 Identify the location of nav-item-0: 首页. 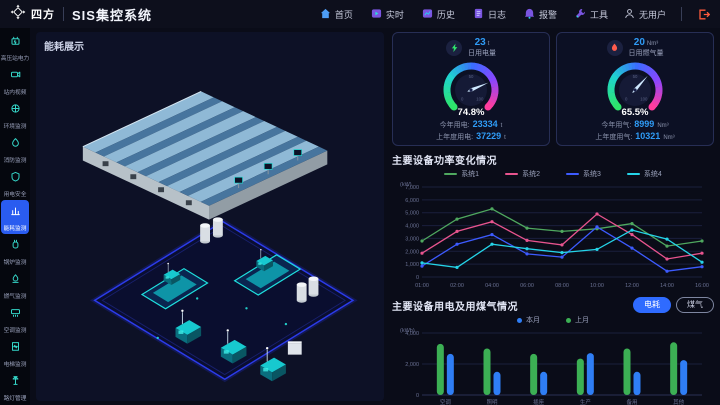
(336, 14).